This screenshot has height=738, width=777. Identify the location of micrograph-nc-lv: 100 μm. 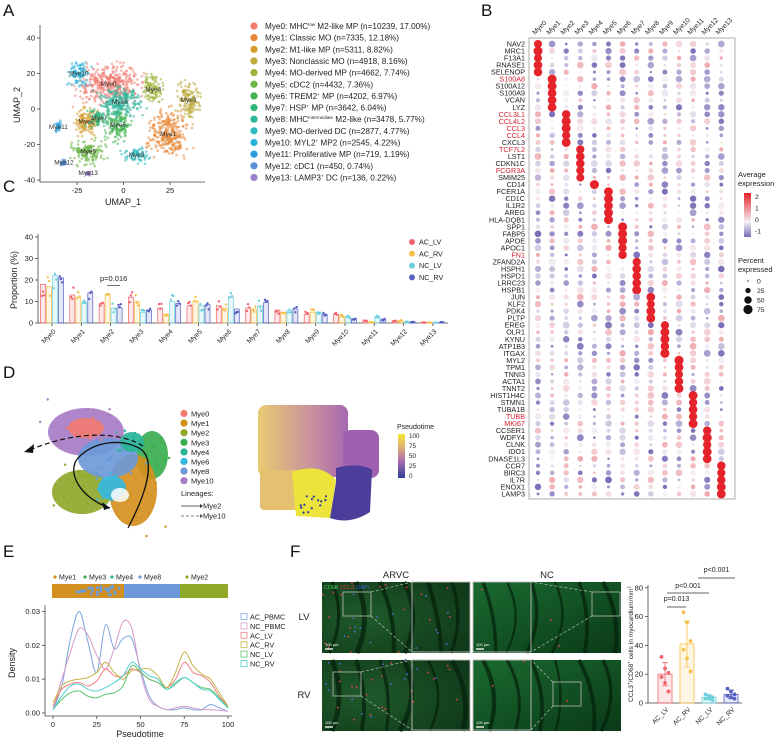
(546, 617).